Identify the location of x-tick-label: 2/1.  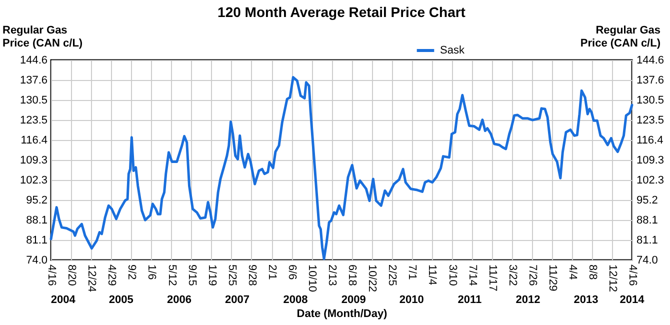
(272, 272).